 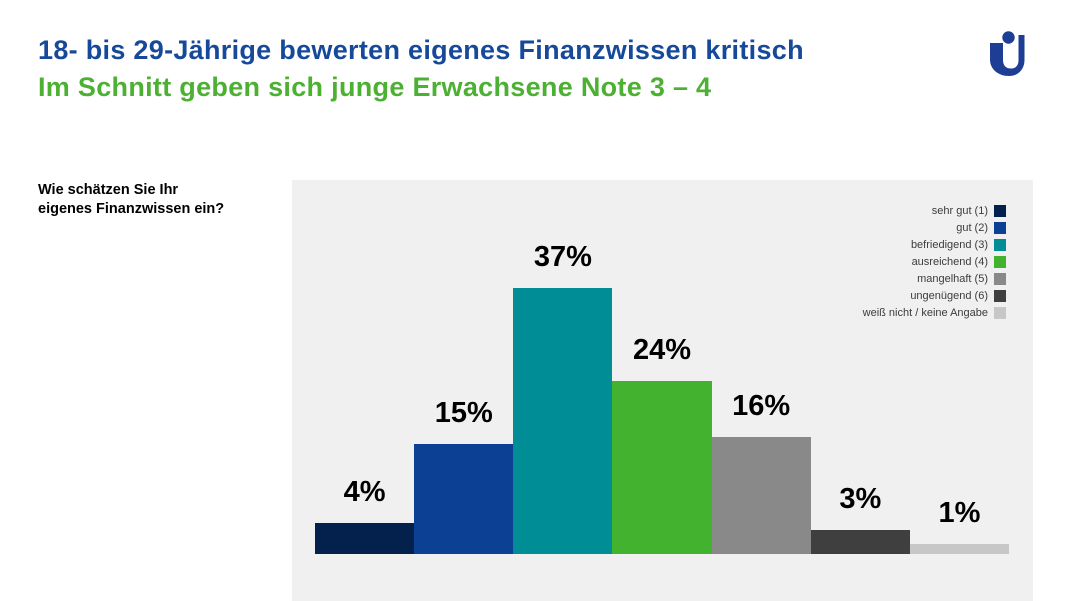 What do you see at coordinates (972, 227) in the screenshot?
I see `legend-label: gut (2)` at bounding box center [972, 227].